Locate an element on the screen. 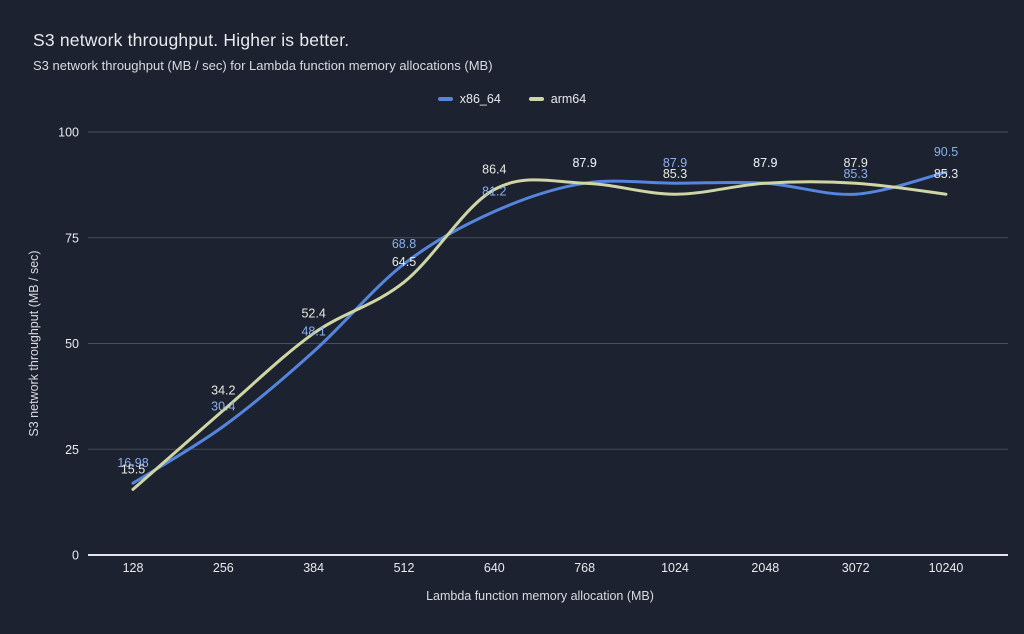  data-label-arm64: 34.2 is located at coordinates (223, 390).